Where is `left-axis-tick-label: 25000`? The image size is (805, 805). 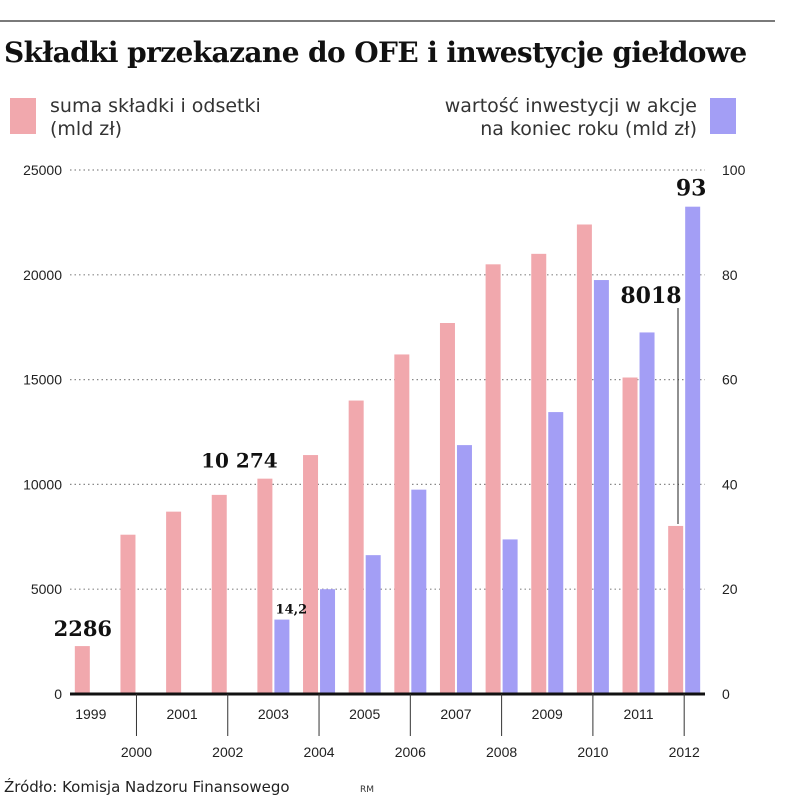 left-axis-tick-label: 25000 is located at coordinates (42, 170).